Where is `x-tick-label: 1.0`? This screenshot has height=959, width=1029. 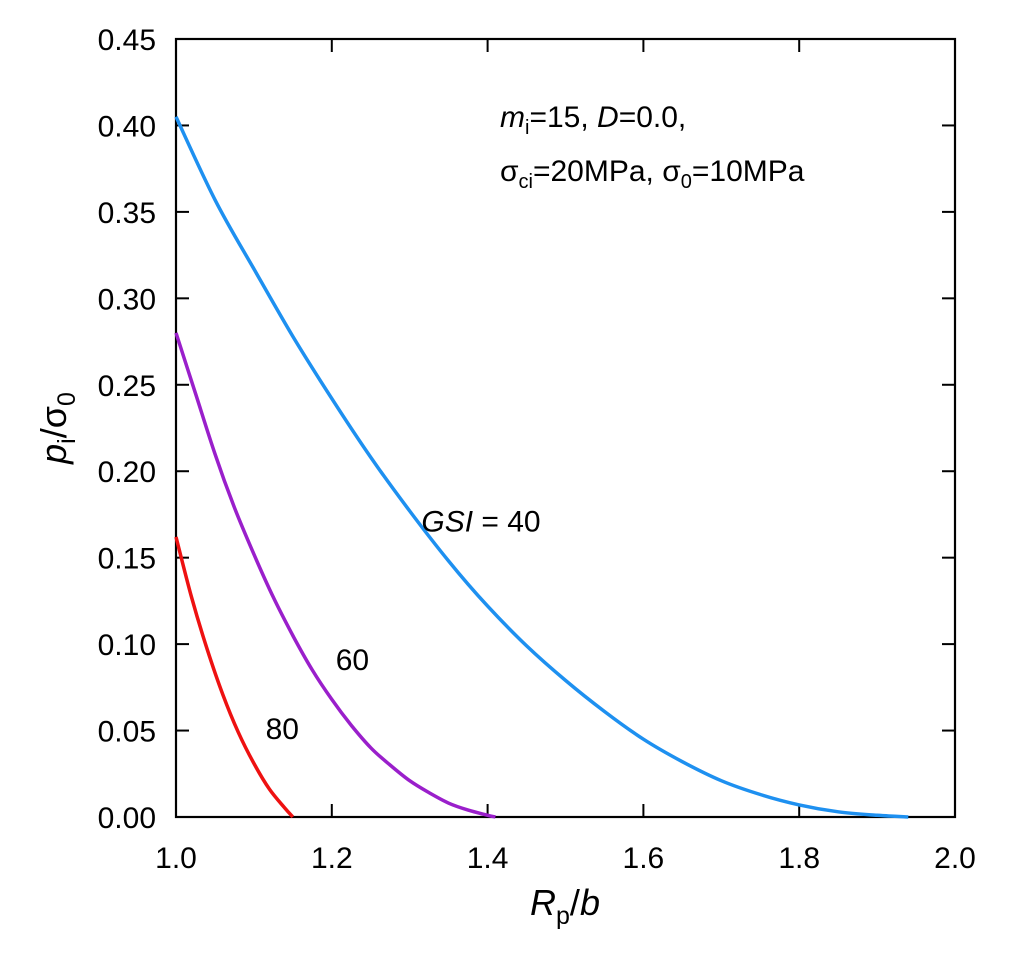
x-tick-label: 1.0 is located at coordinates (176, 858).